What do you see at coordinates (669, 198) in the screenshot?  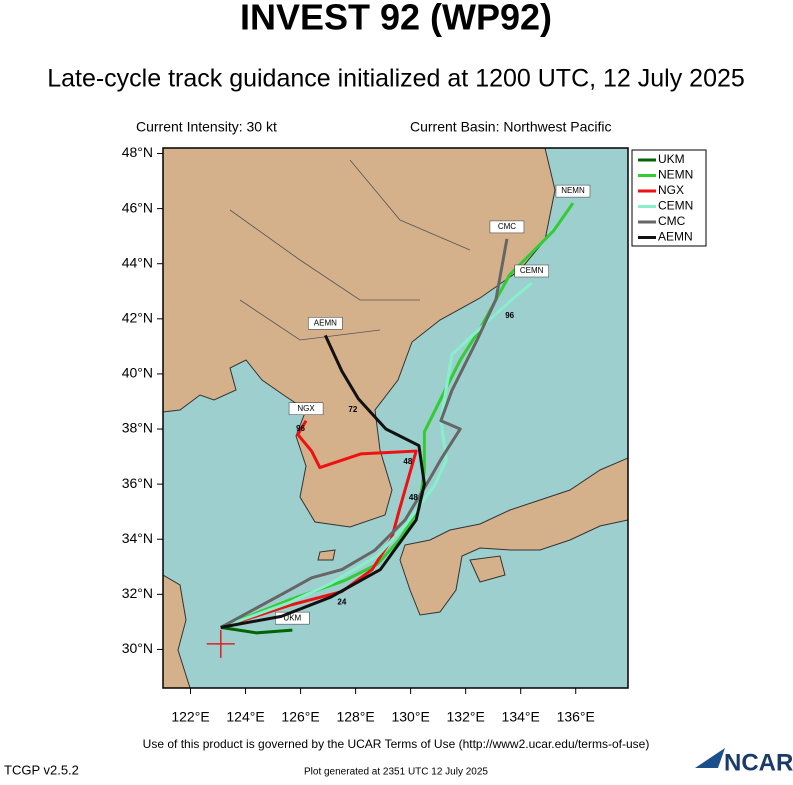 I see `legend-box` at bounding box center [669, 198].